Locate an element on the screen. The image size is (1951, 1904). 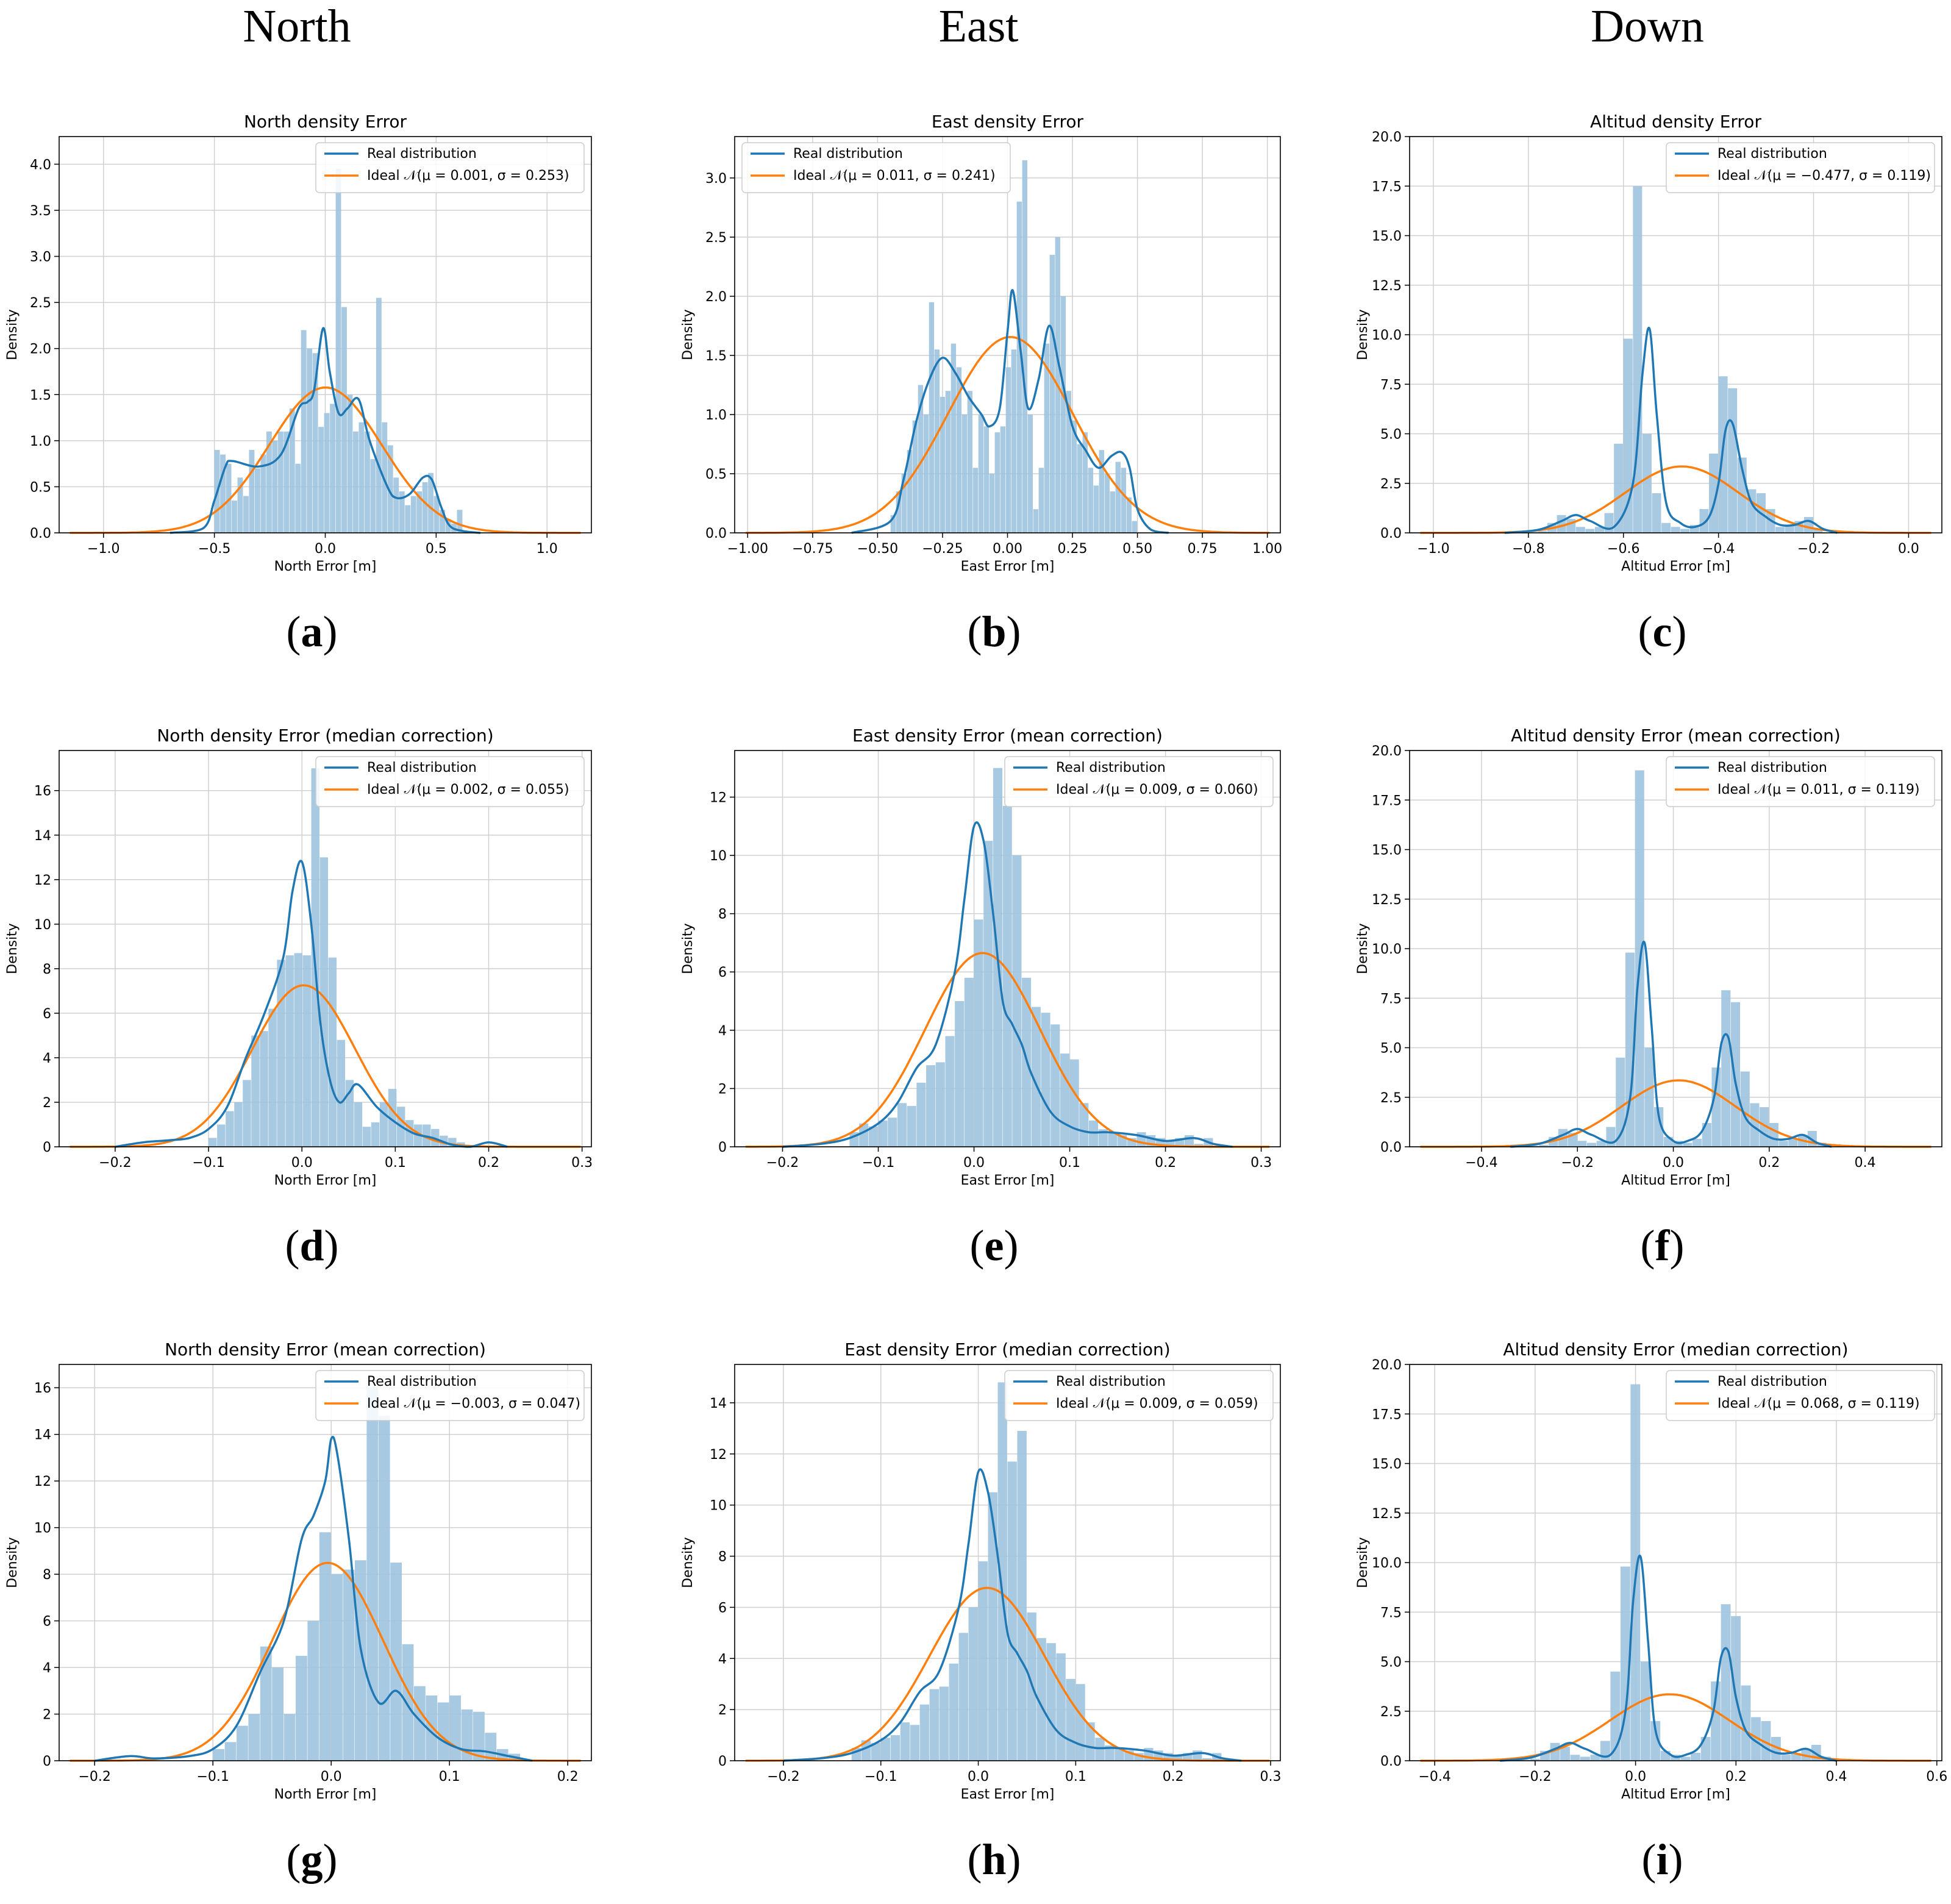
real-distribution-kde-curve is located at coordinates (1010, 411).